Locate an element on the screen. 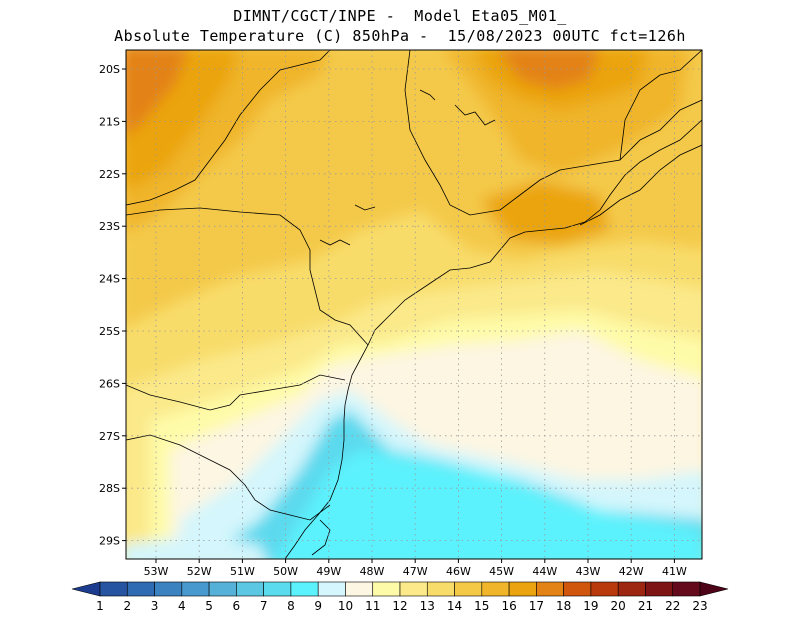  lat-tick-label: 20S is located at coordinates (109, 69).